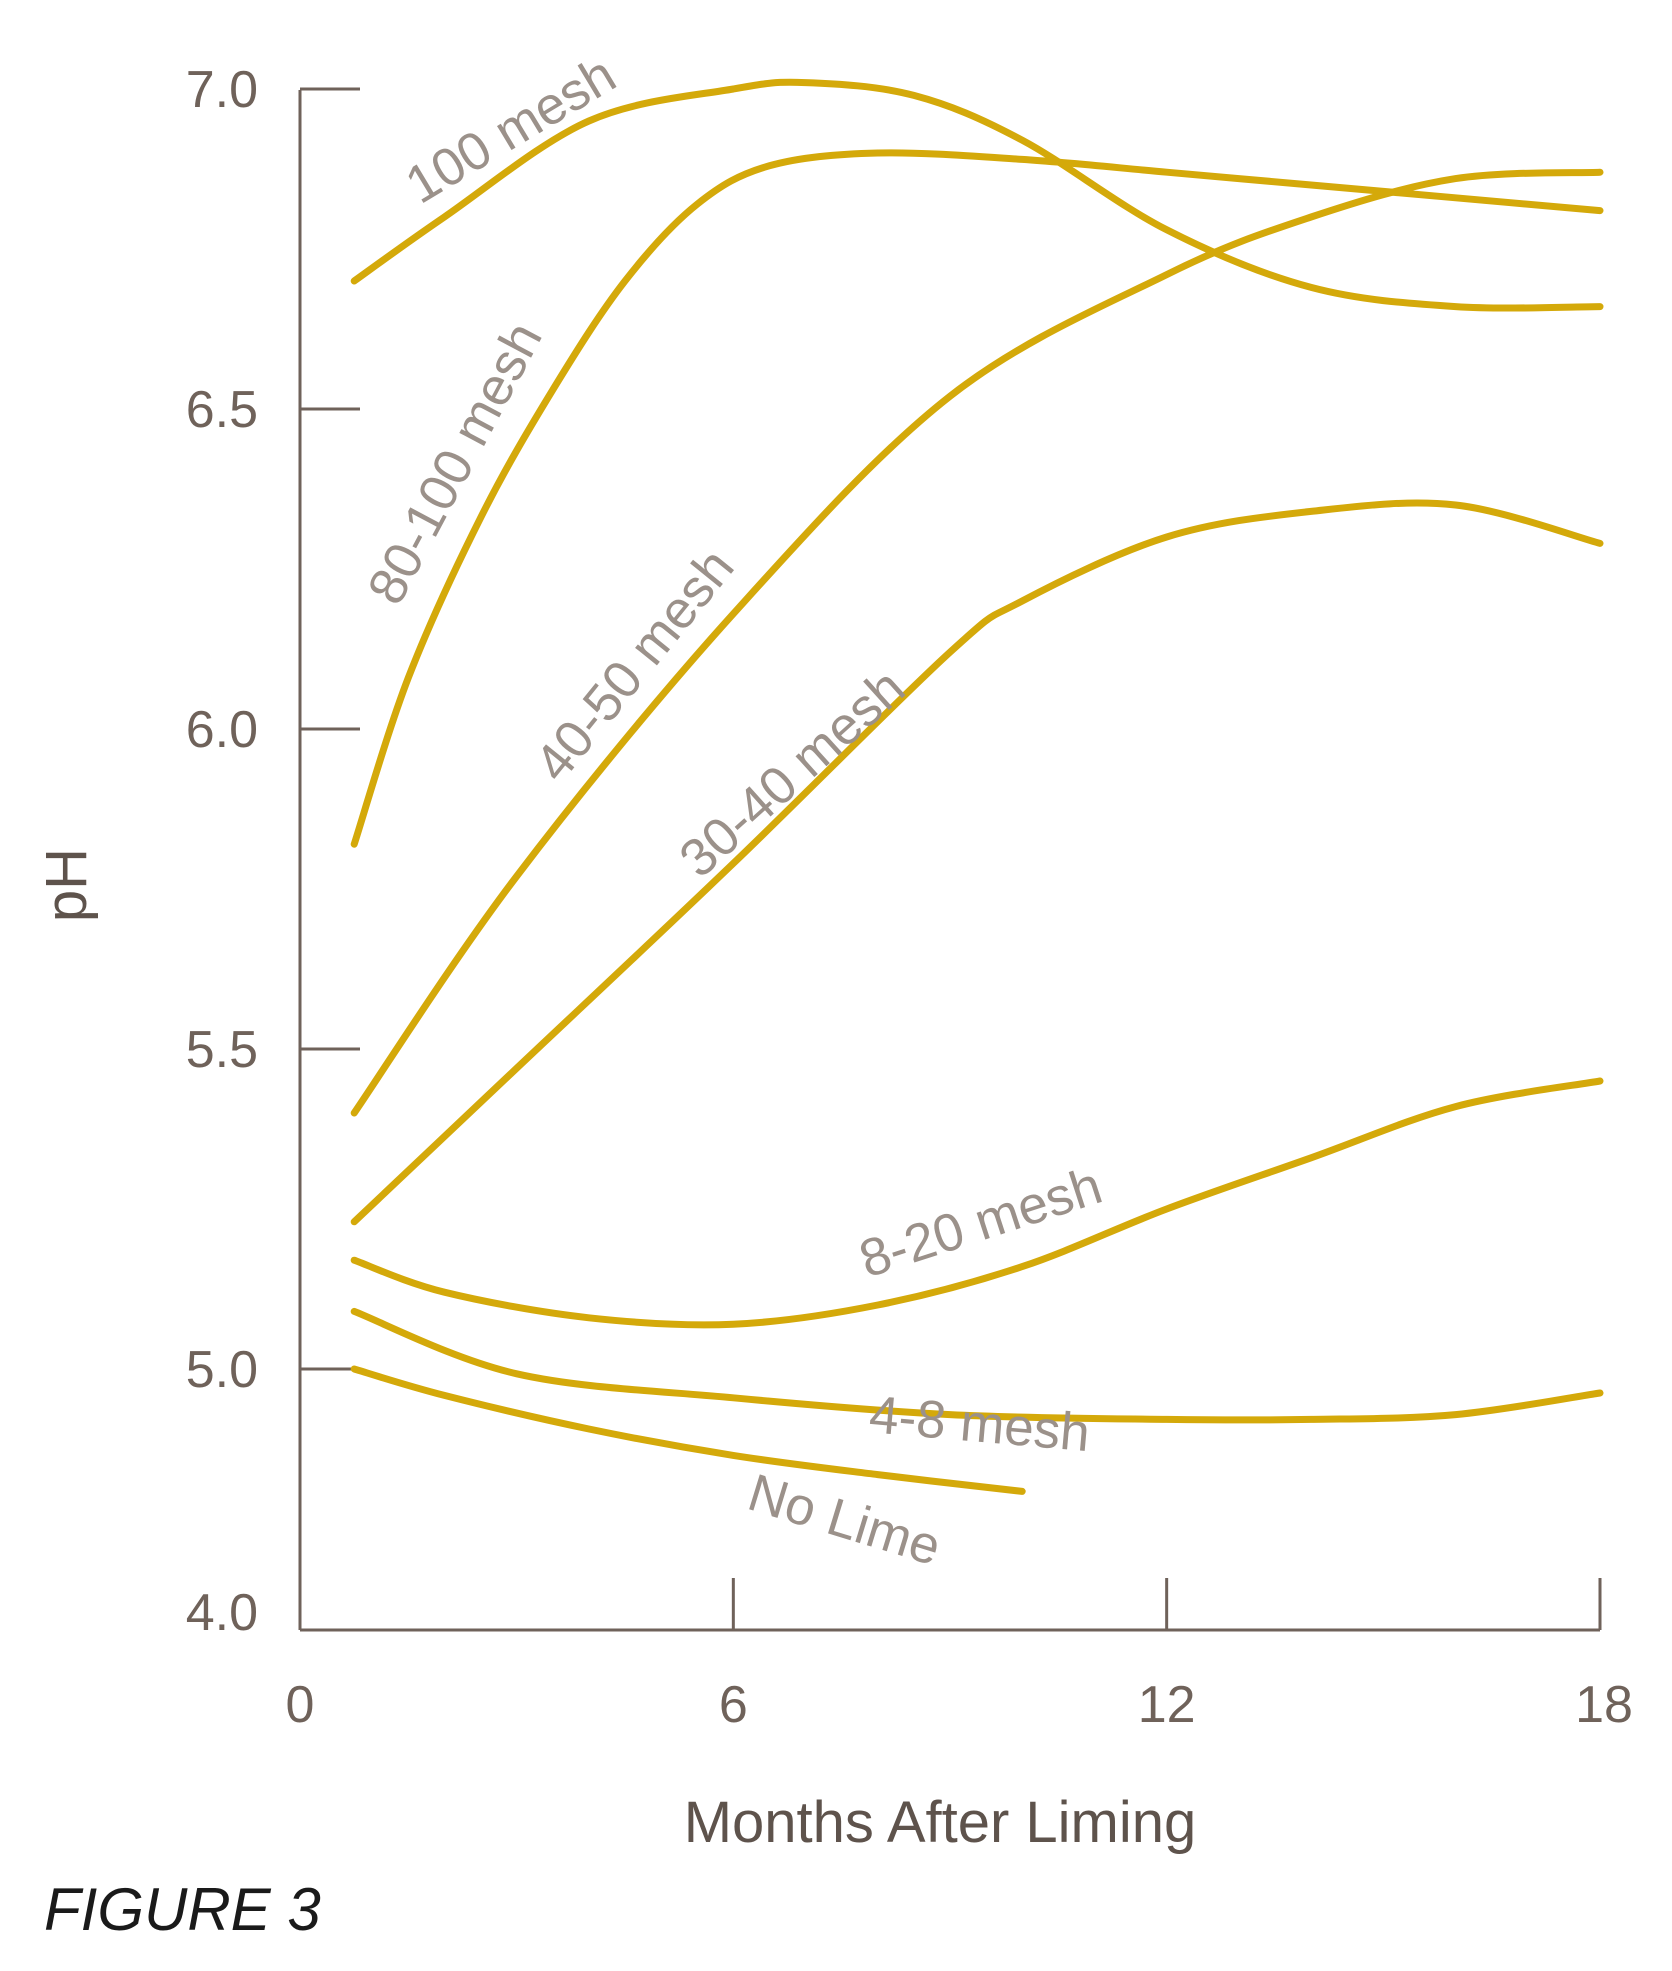  Describe the element at coordinates (1167, 1705) in the screenshot. I see `x-tick-label: 12` at that location.